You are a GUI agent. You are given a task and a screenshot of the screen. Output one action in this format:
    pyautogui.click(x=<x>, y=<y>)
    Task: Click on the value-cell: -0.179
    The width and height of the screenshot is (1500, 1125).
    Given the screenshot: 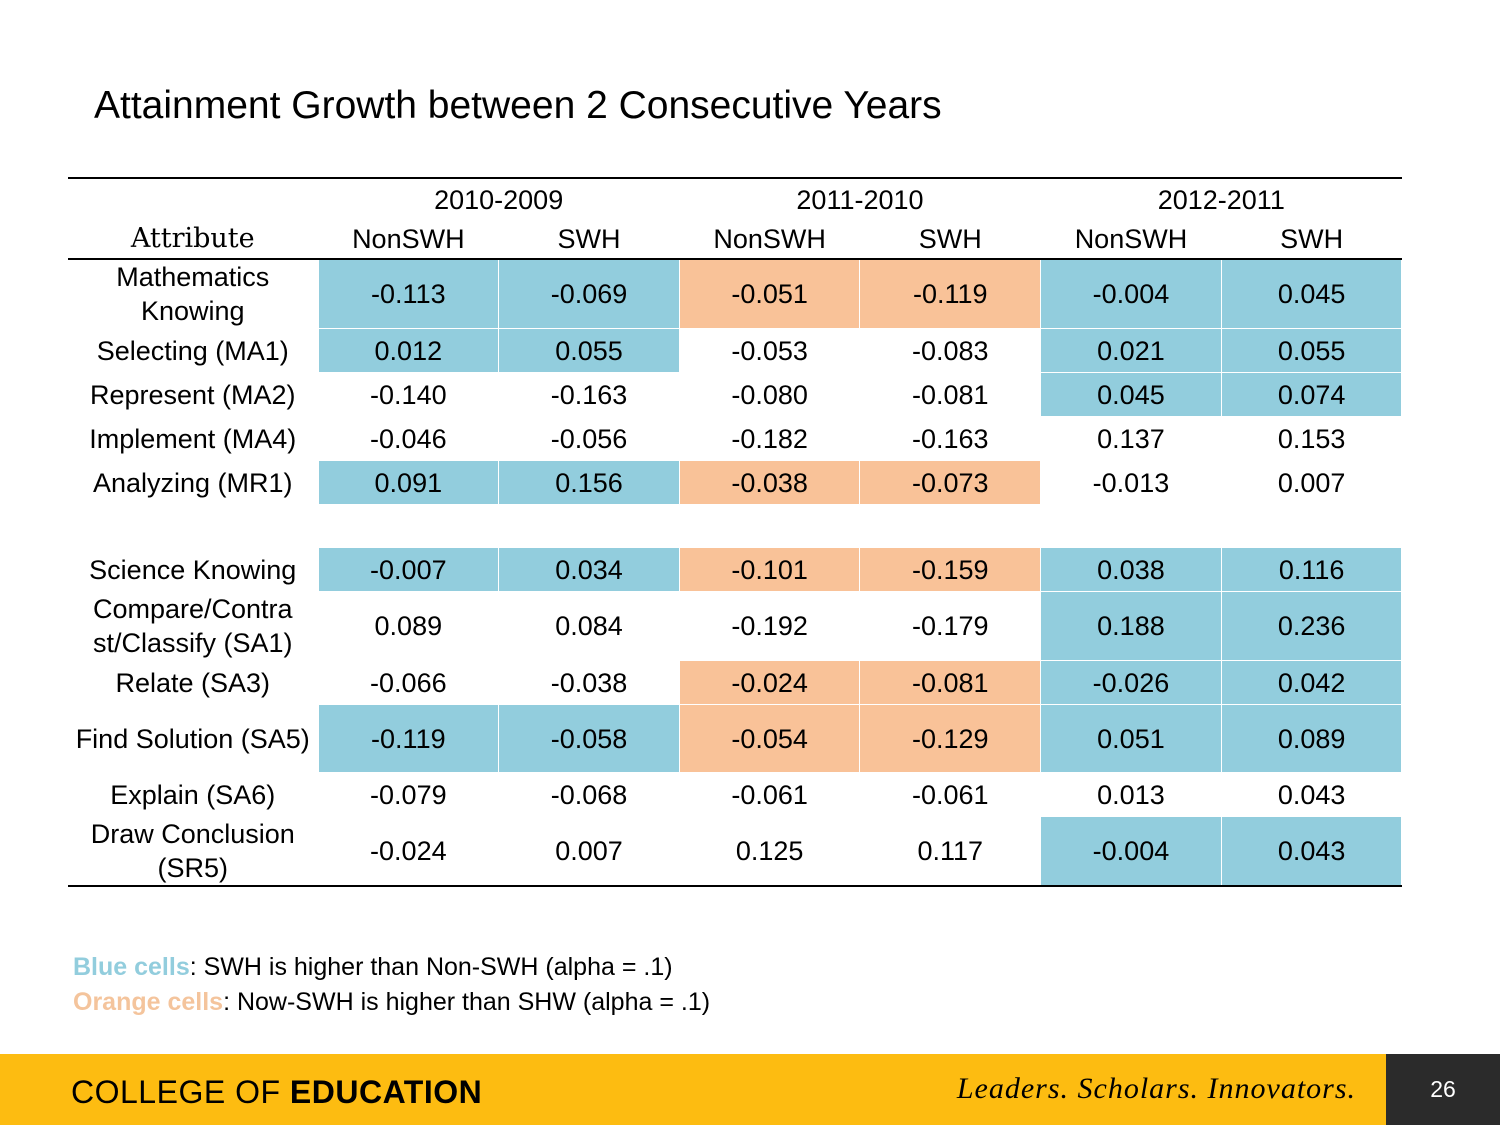 What is the action you would take?
    pyautogui.click(x=950, y=626)
    